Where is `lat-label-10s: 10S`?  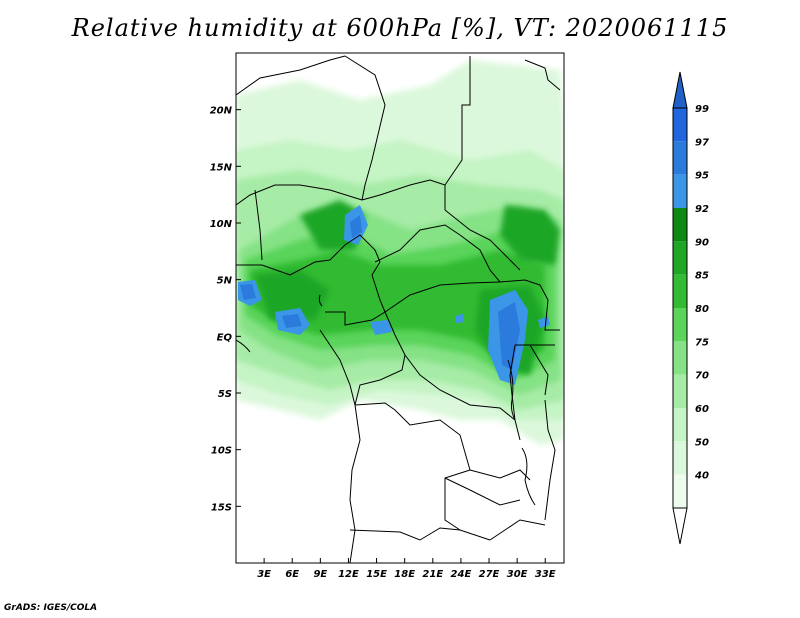 lat-label-10s: 10S is located at coordinates (221, 451).